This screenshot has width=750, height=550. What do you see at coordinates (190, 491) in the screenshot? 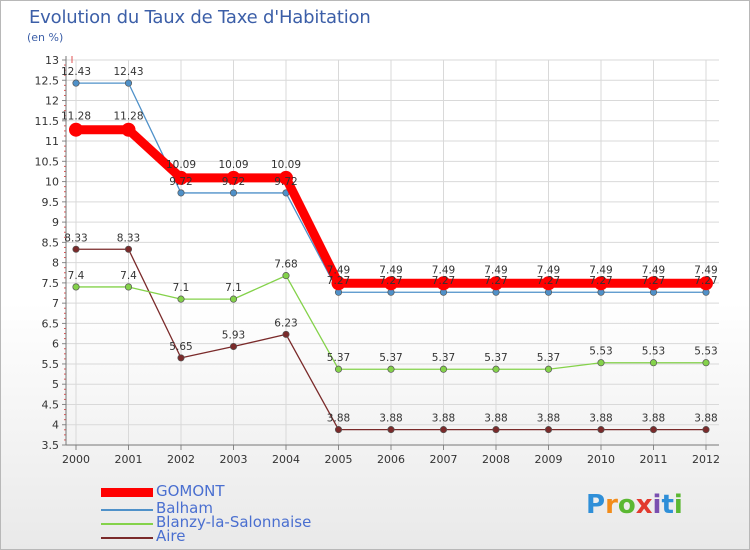
I see `legend-label: GOMONT` at bounding box center [190, 491].